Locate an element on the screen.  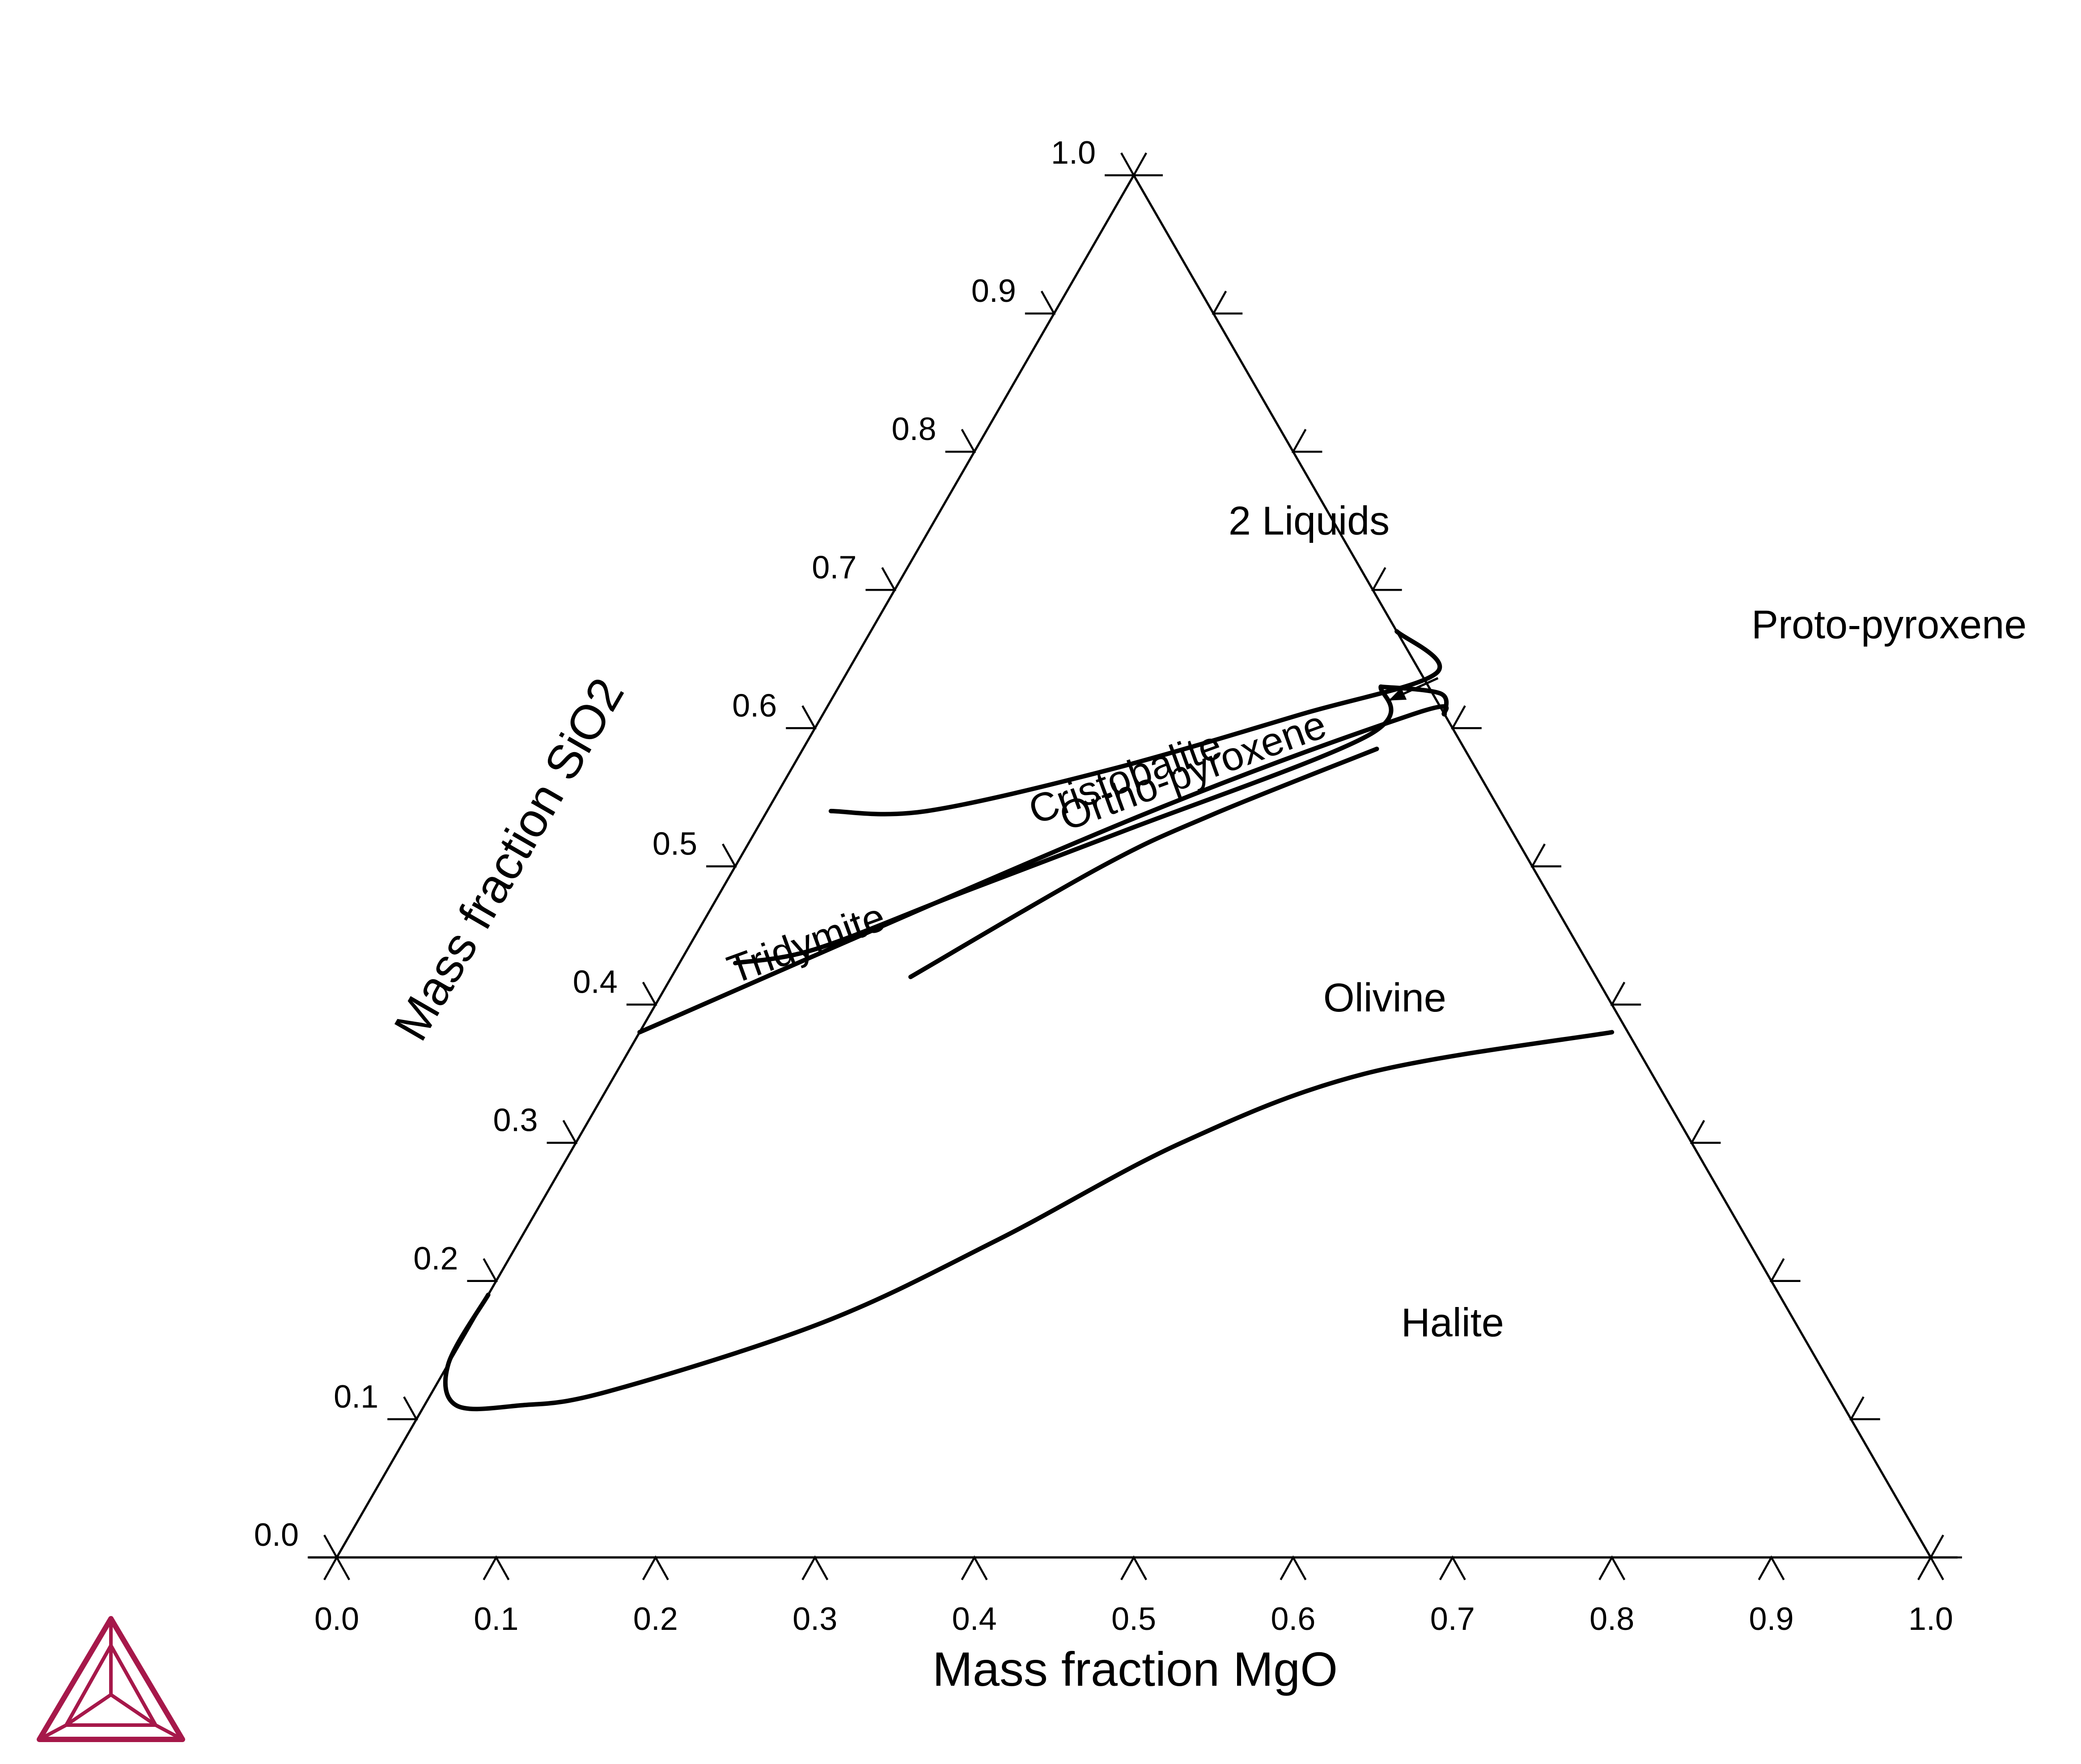
y-tick-label: 0.0 is located at coordinates (276, 1535).